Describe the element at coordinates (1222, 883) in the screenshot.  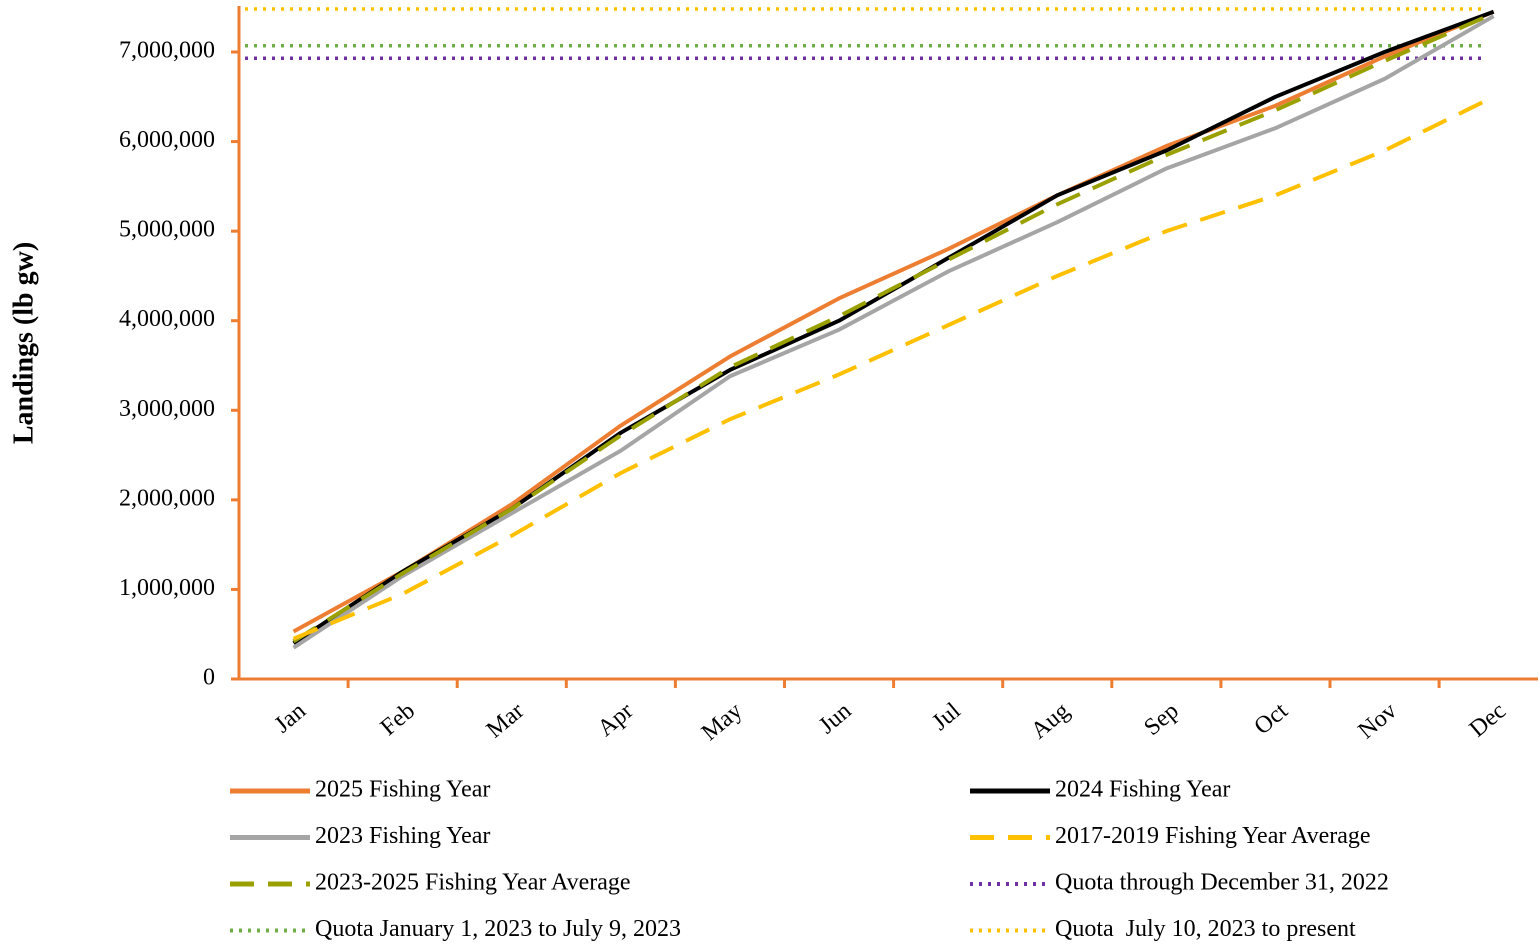
I see `legend-label: Quota through December 31, 2022` at that location.